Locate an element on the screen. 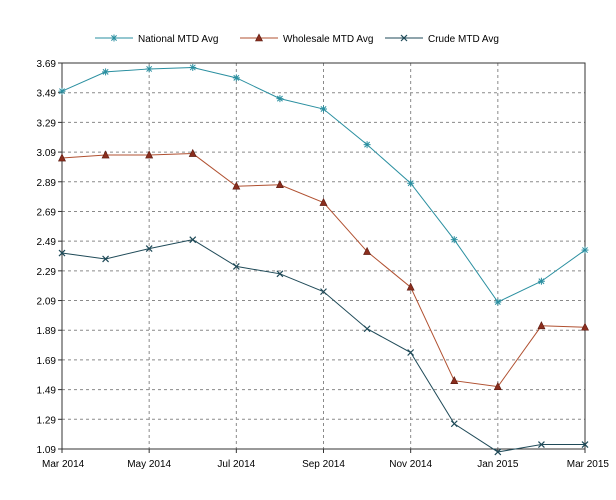 This screenshot has width=616, height=500. y-tick-label: 1.29 is located at coordinates (47, 420).